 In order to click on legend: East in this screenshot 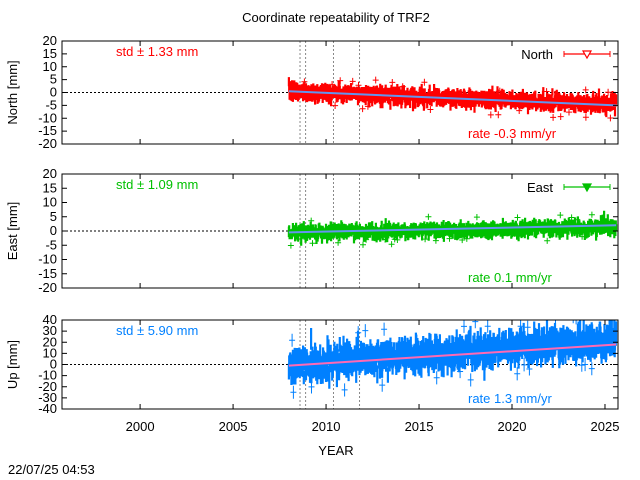, I will do `click(569, 187)`.